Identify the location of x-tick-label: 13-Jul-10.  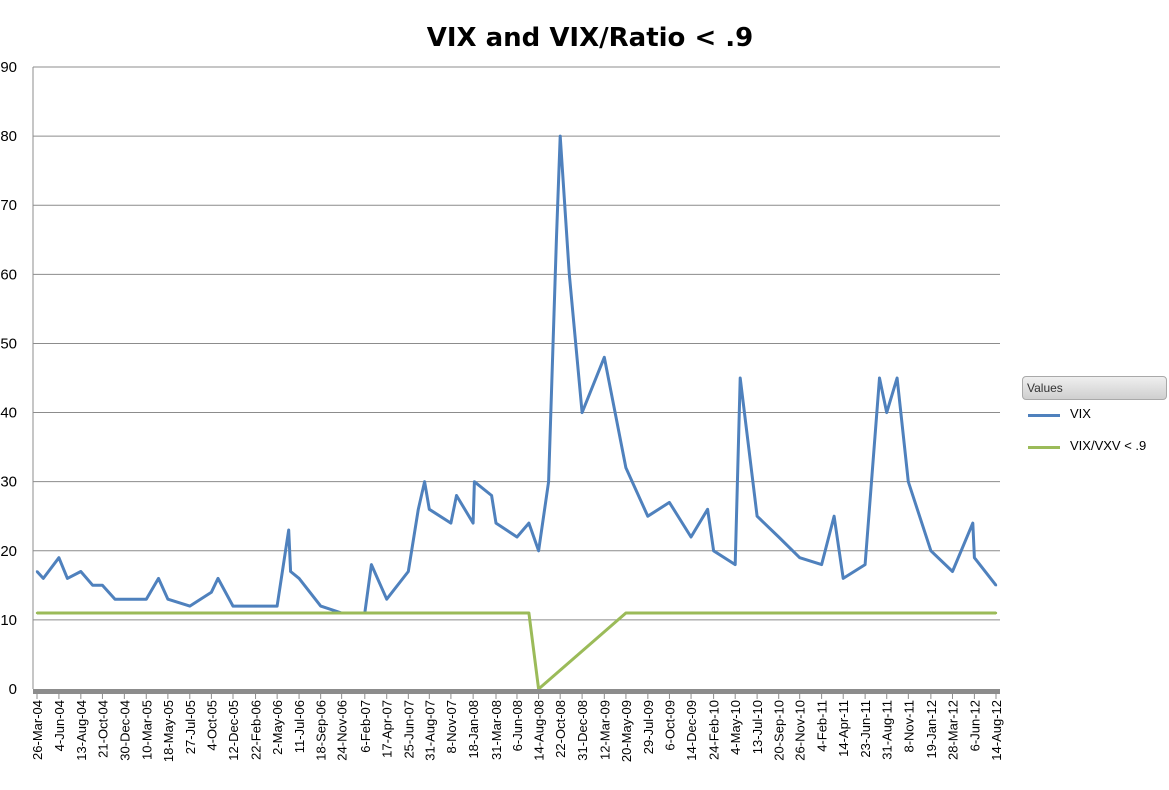
(757, 727).